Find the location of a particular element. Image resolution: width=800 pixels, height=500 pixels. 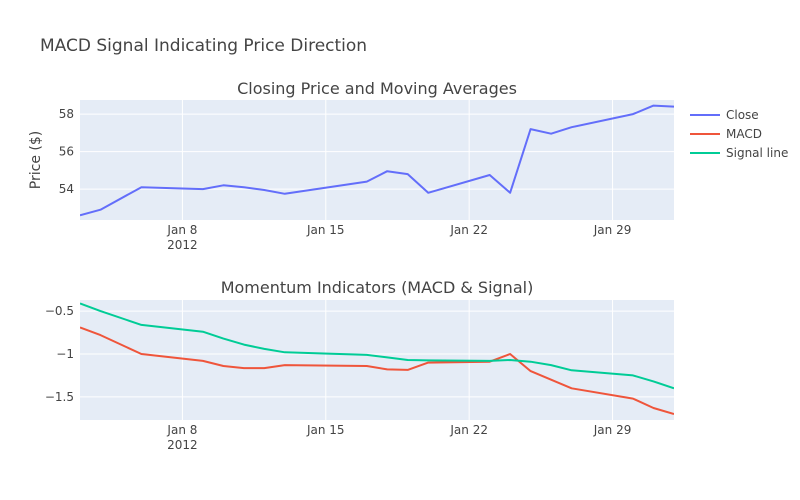

y-tick-label: −1 is located at coordinates (65, 354).